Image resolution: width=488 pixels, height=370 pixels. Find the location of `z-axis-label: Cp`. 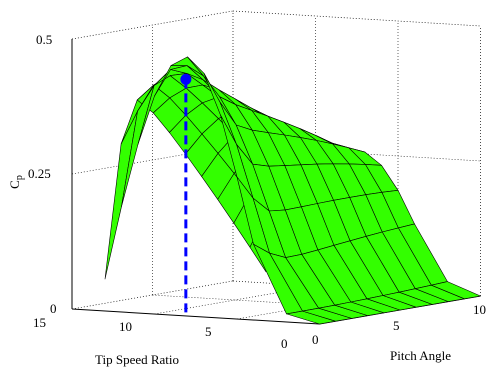

z-axis-label: Cp is located at coordinates (16, 182).